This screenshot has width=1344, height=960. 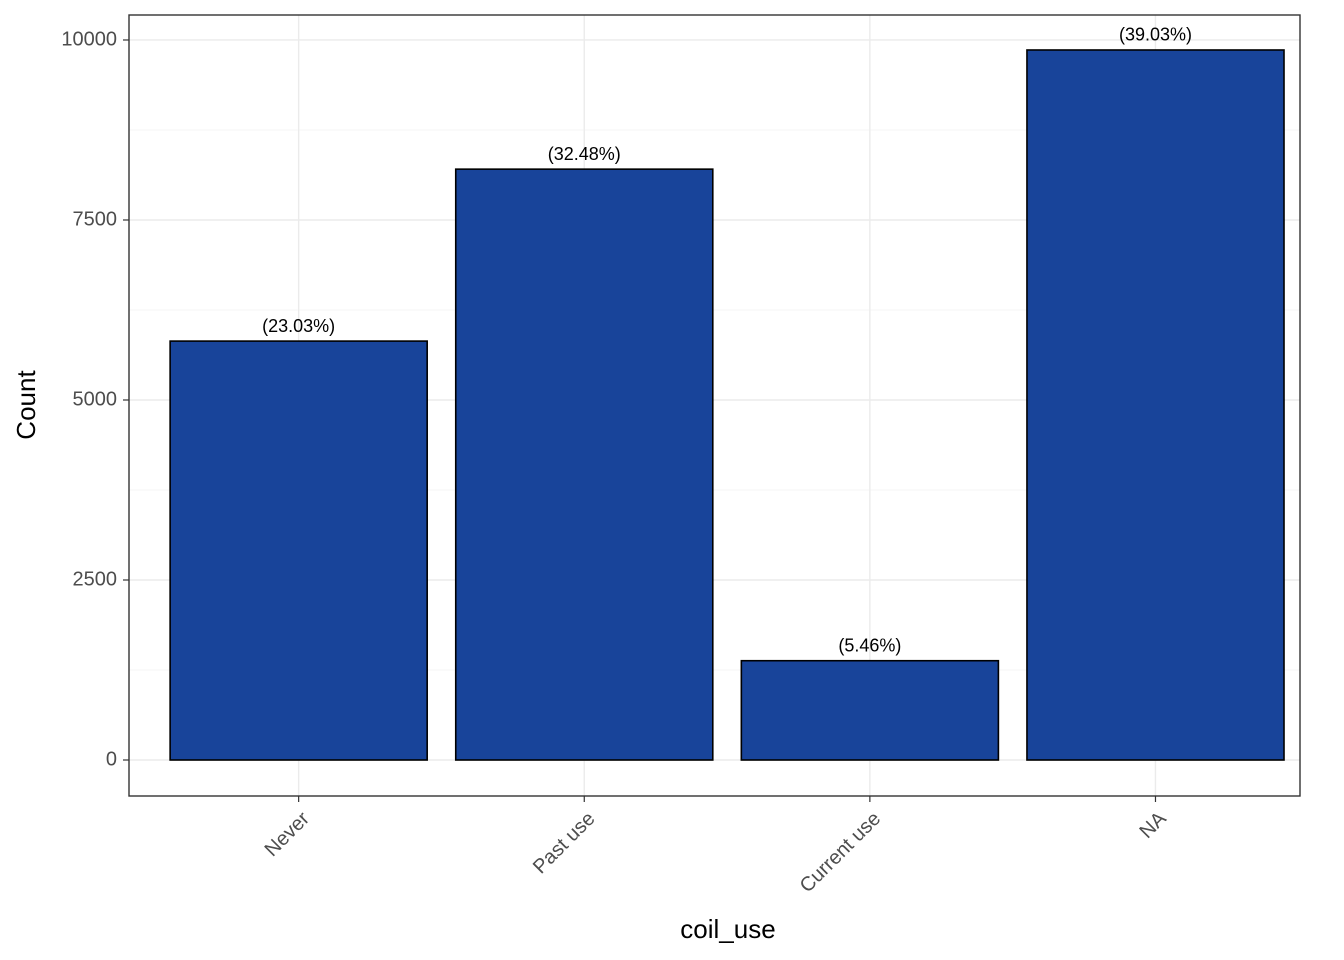 What do you see at coordinates (288, 834) in the screenshot?
I see `x-tick-label: Never` at bounding box center [288, 834].